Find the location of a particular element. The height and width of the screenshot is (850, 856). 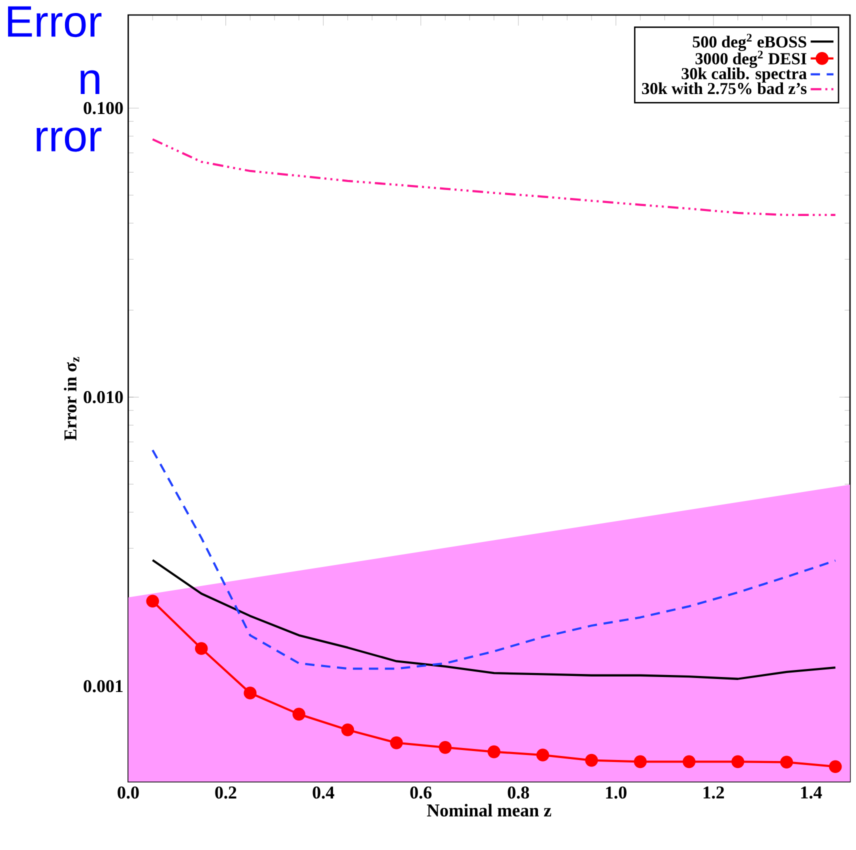

x-tick-label: 0.8 is located at coordinates (519, 792).